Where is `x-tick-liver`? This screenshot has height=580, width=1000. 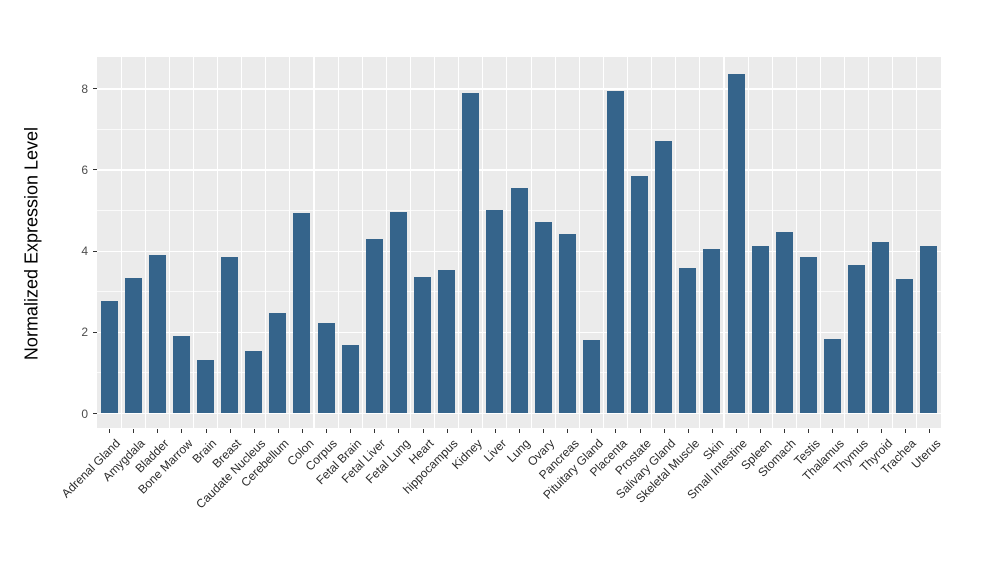
x-tick-liver is located at coordinates (495, 431).